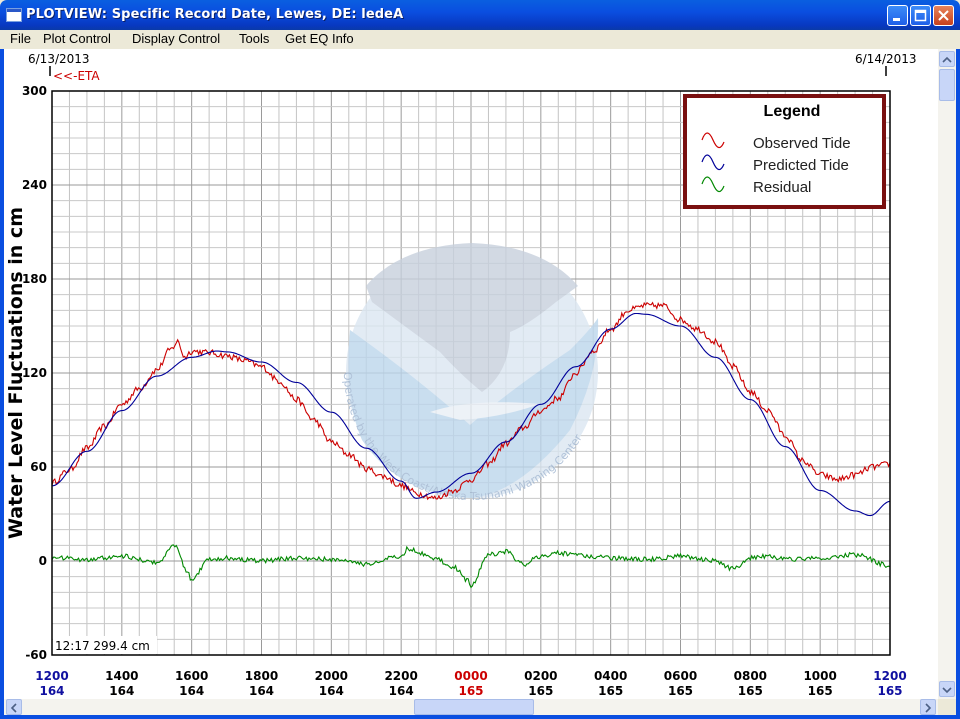 The width and height of the screenshot is (960, 719). What do you see at coordinates (191, 676) in the screenshot?
I see `x-tick-time: 1600` at bounding box center [191, 676].